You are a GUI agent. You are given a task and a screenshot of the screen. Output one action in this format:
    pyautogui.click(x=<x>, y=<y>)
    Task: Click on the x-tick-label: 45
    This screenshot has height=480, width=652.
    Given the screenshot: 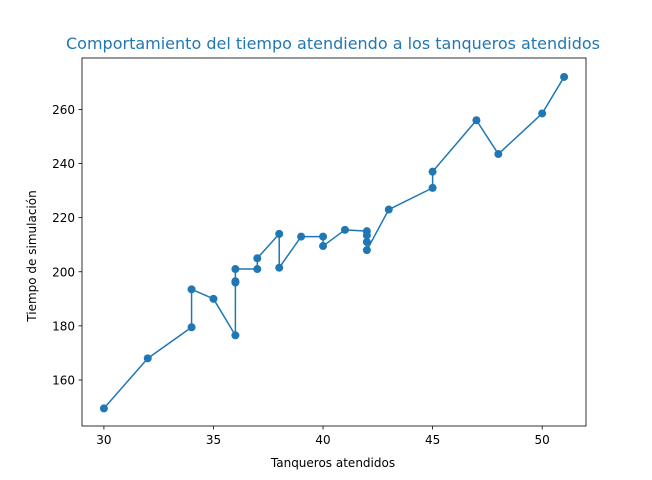 What is the action you would take?
    pyautogui.click(x=432, y=440)
    